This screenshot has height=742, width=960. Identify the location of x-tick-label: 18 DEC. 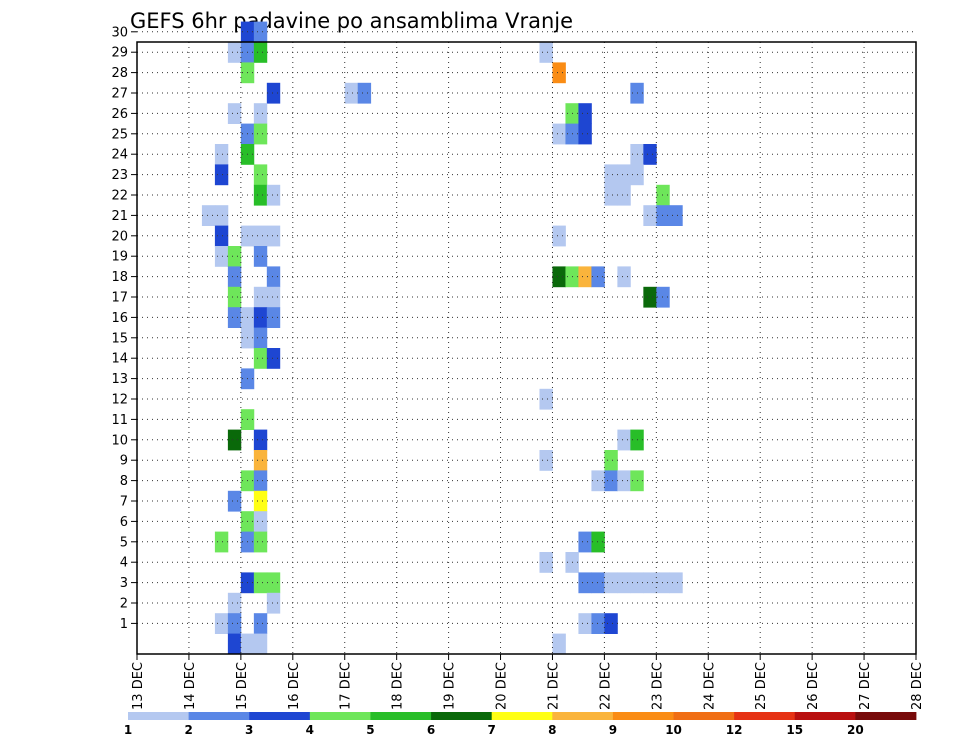
(398, 686).